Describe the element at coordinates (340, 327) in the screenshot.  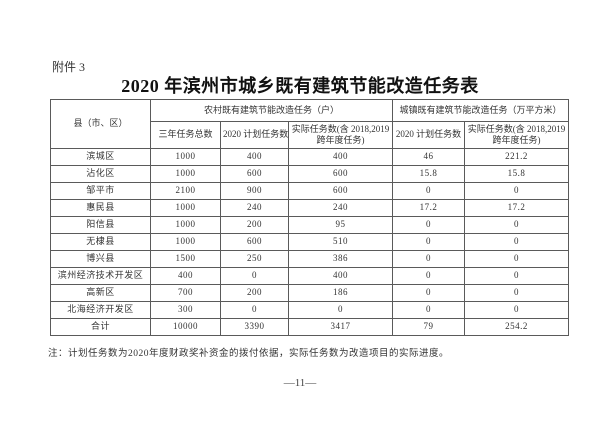
I see `cell-actual-rural: 3417` at that location.